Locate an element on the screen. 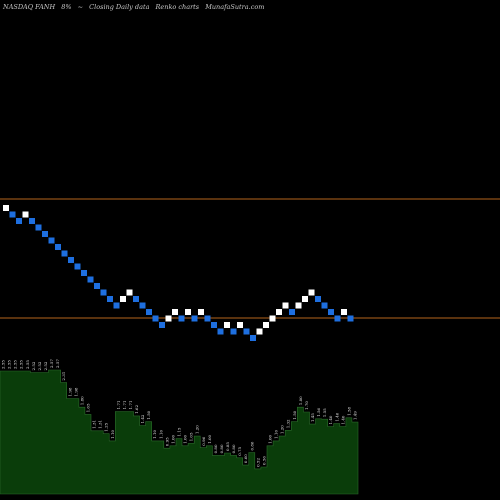  volume-value-label: 1.42 is located at coordinates (142, 418).